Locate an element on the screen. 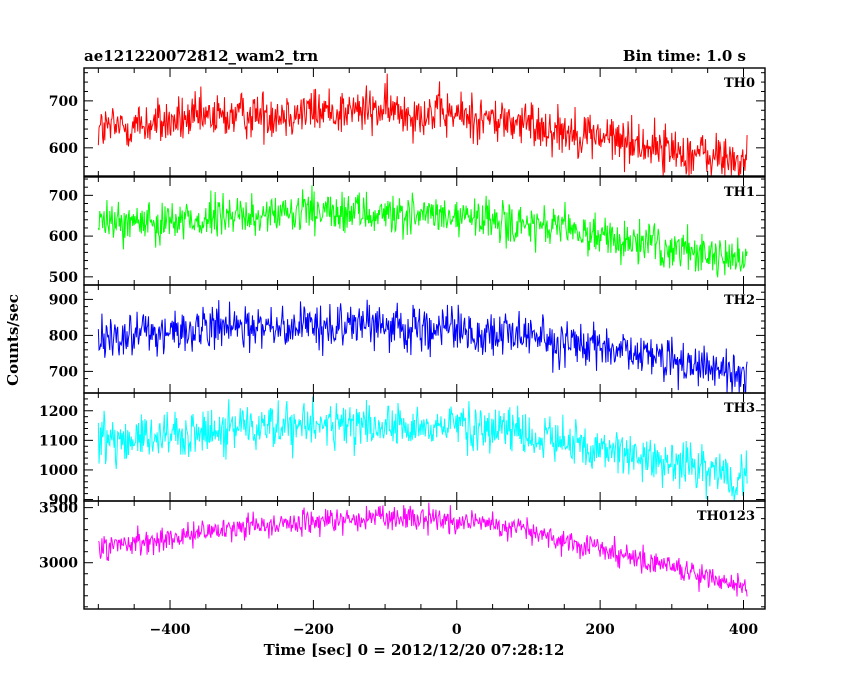  series-line-th3 is located at coordinates (422, 449).